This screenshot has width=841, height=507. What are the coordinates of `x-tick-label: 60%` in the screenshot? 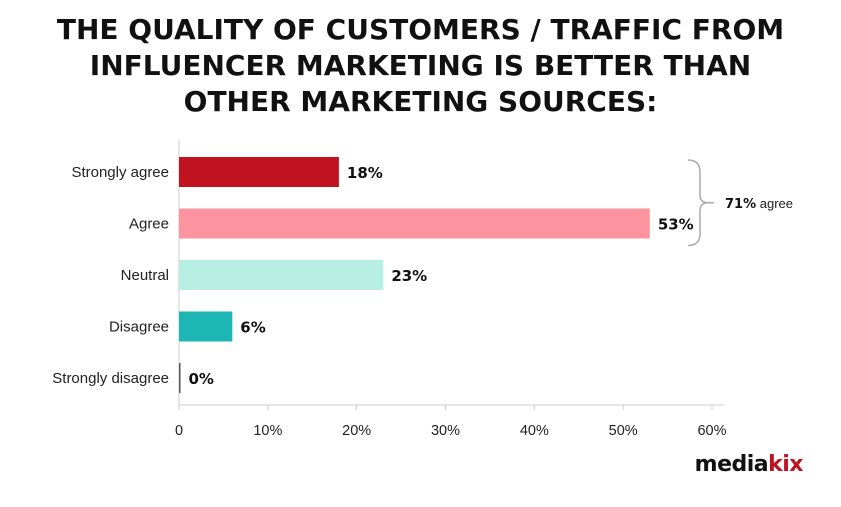 It's located at (711, 431).